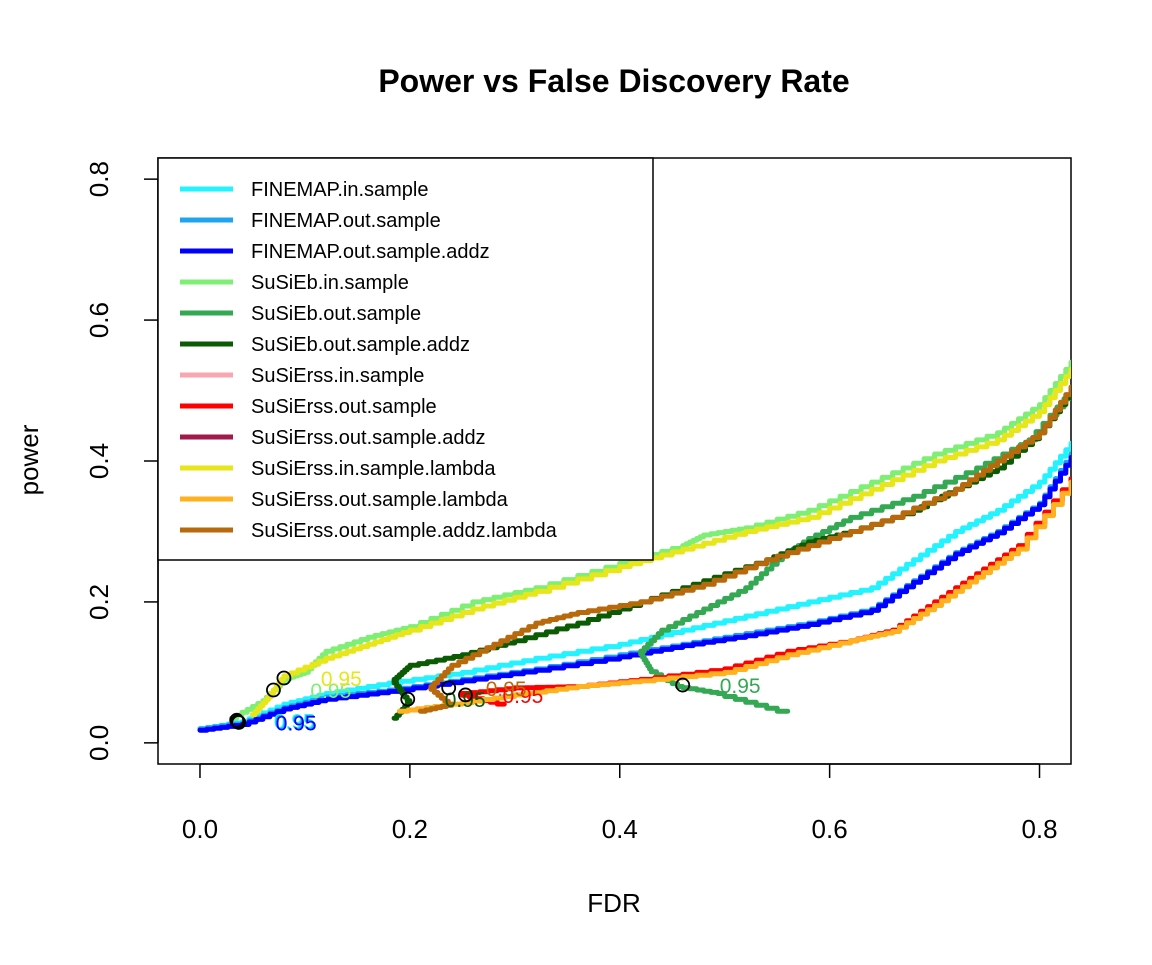  I want to click on legend-label: SuSiEb.out.sample.addz, so click(360, 345).